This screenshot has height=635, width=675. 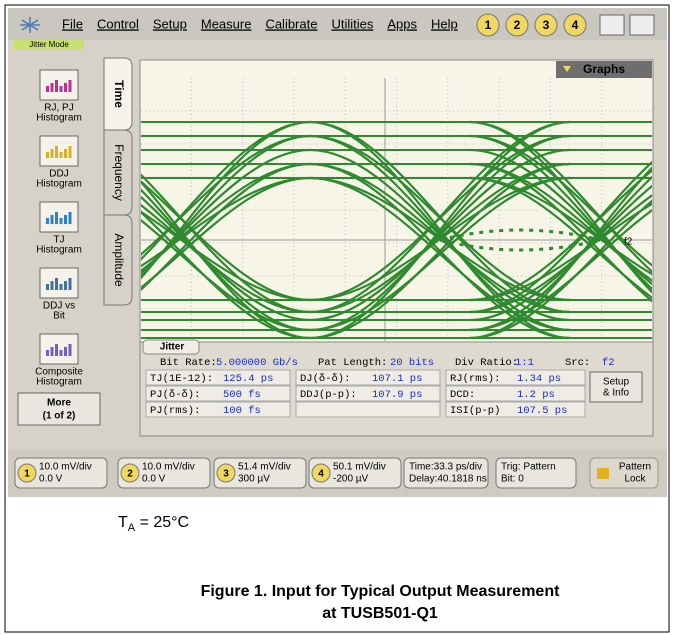 What do you see at coordinates (59, 372) in the screenshot?
I see `button-label: Composite` at bounding box center [59, 372].